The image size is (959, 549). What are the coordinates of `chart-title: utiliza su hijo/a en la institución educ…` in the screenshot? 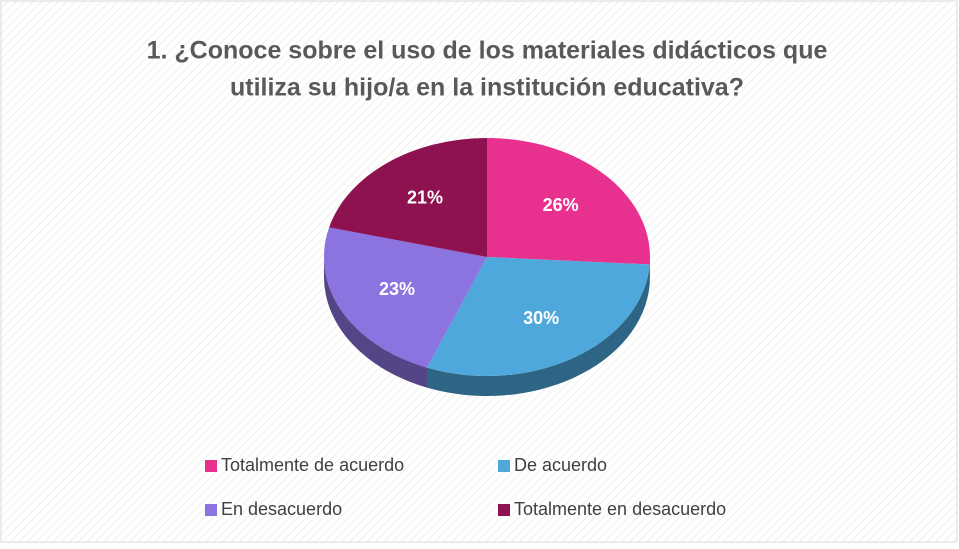 It's located at (487, 88).